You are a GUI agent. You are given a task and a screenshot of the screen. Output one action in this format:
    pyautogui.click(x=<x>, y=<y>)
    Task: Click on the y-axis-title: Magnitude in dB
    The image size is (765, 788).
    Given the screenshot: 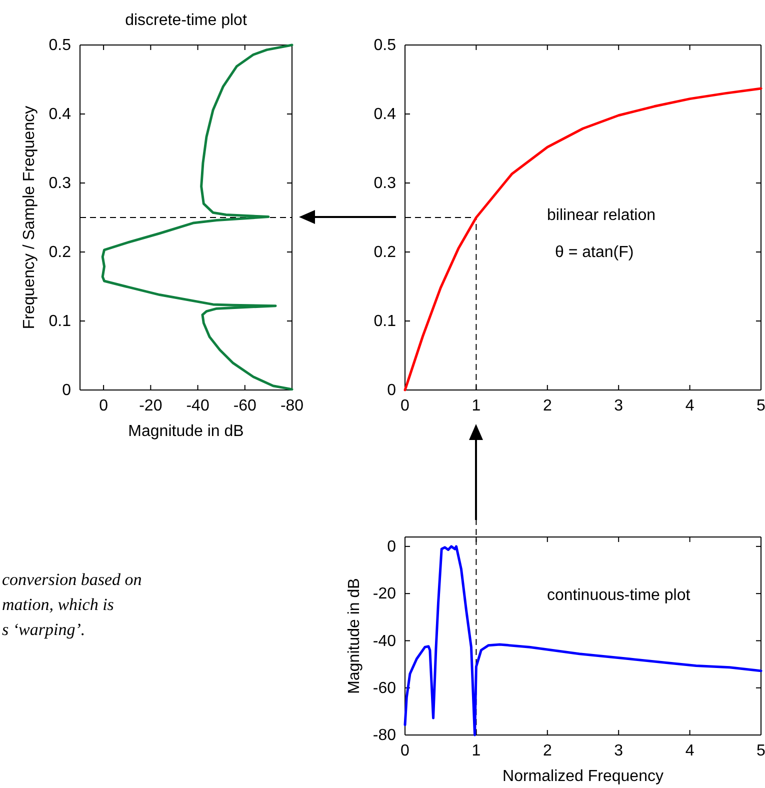 What is the action you would take?
    pyautogui.click(x=354, y=636)
    